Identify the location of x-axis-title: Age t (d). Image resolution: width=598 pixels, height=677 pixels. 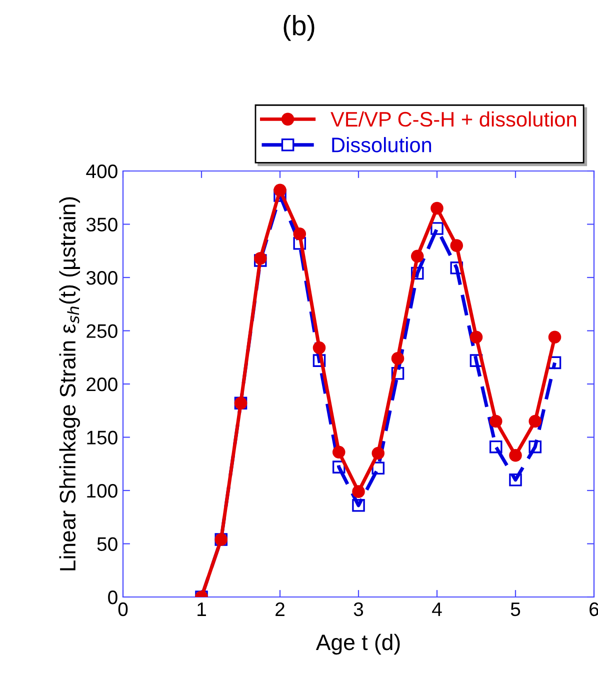
(358, 644).